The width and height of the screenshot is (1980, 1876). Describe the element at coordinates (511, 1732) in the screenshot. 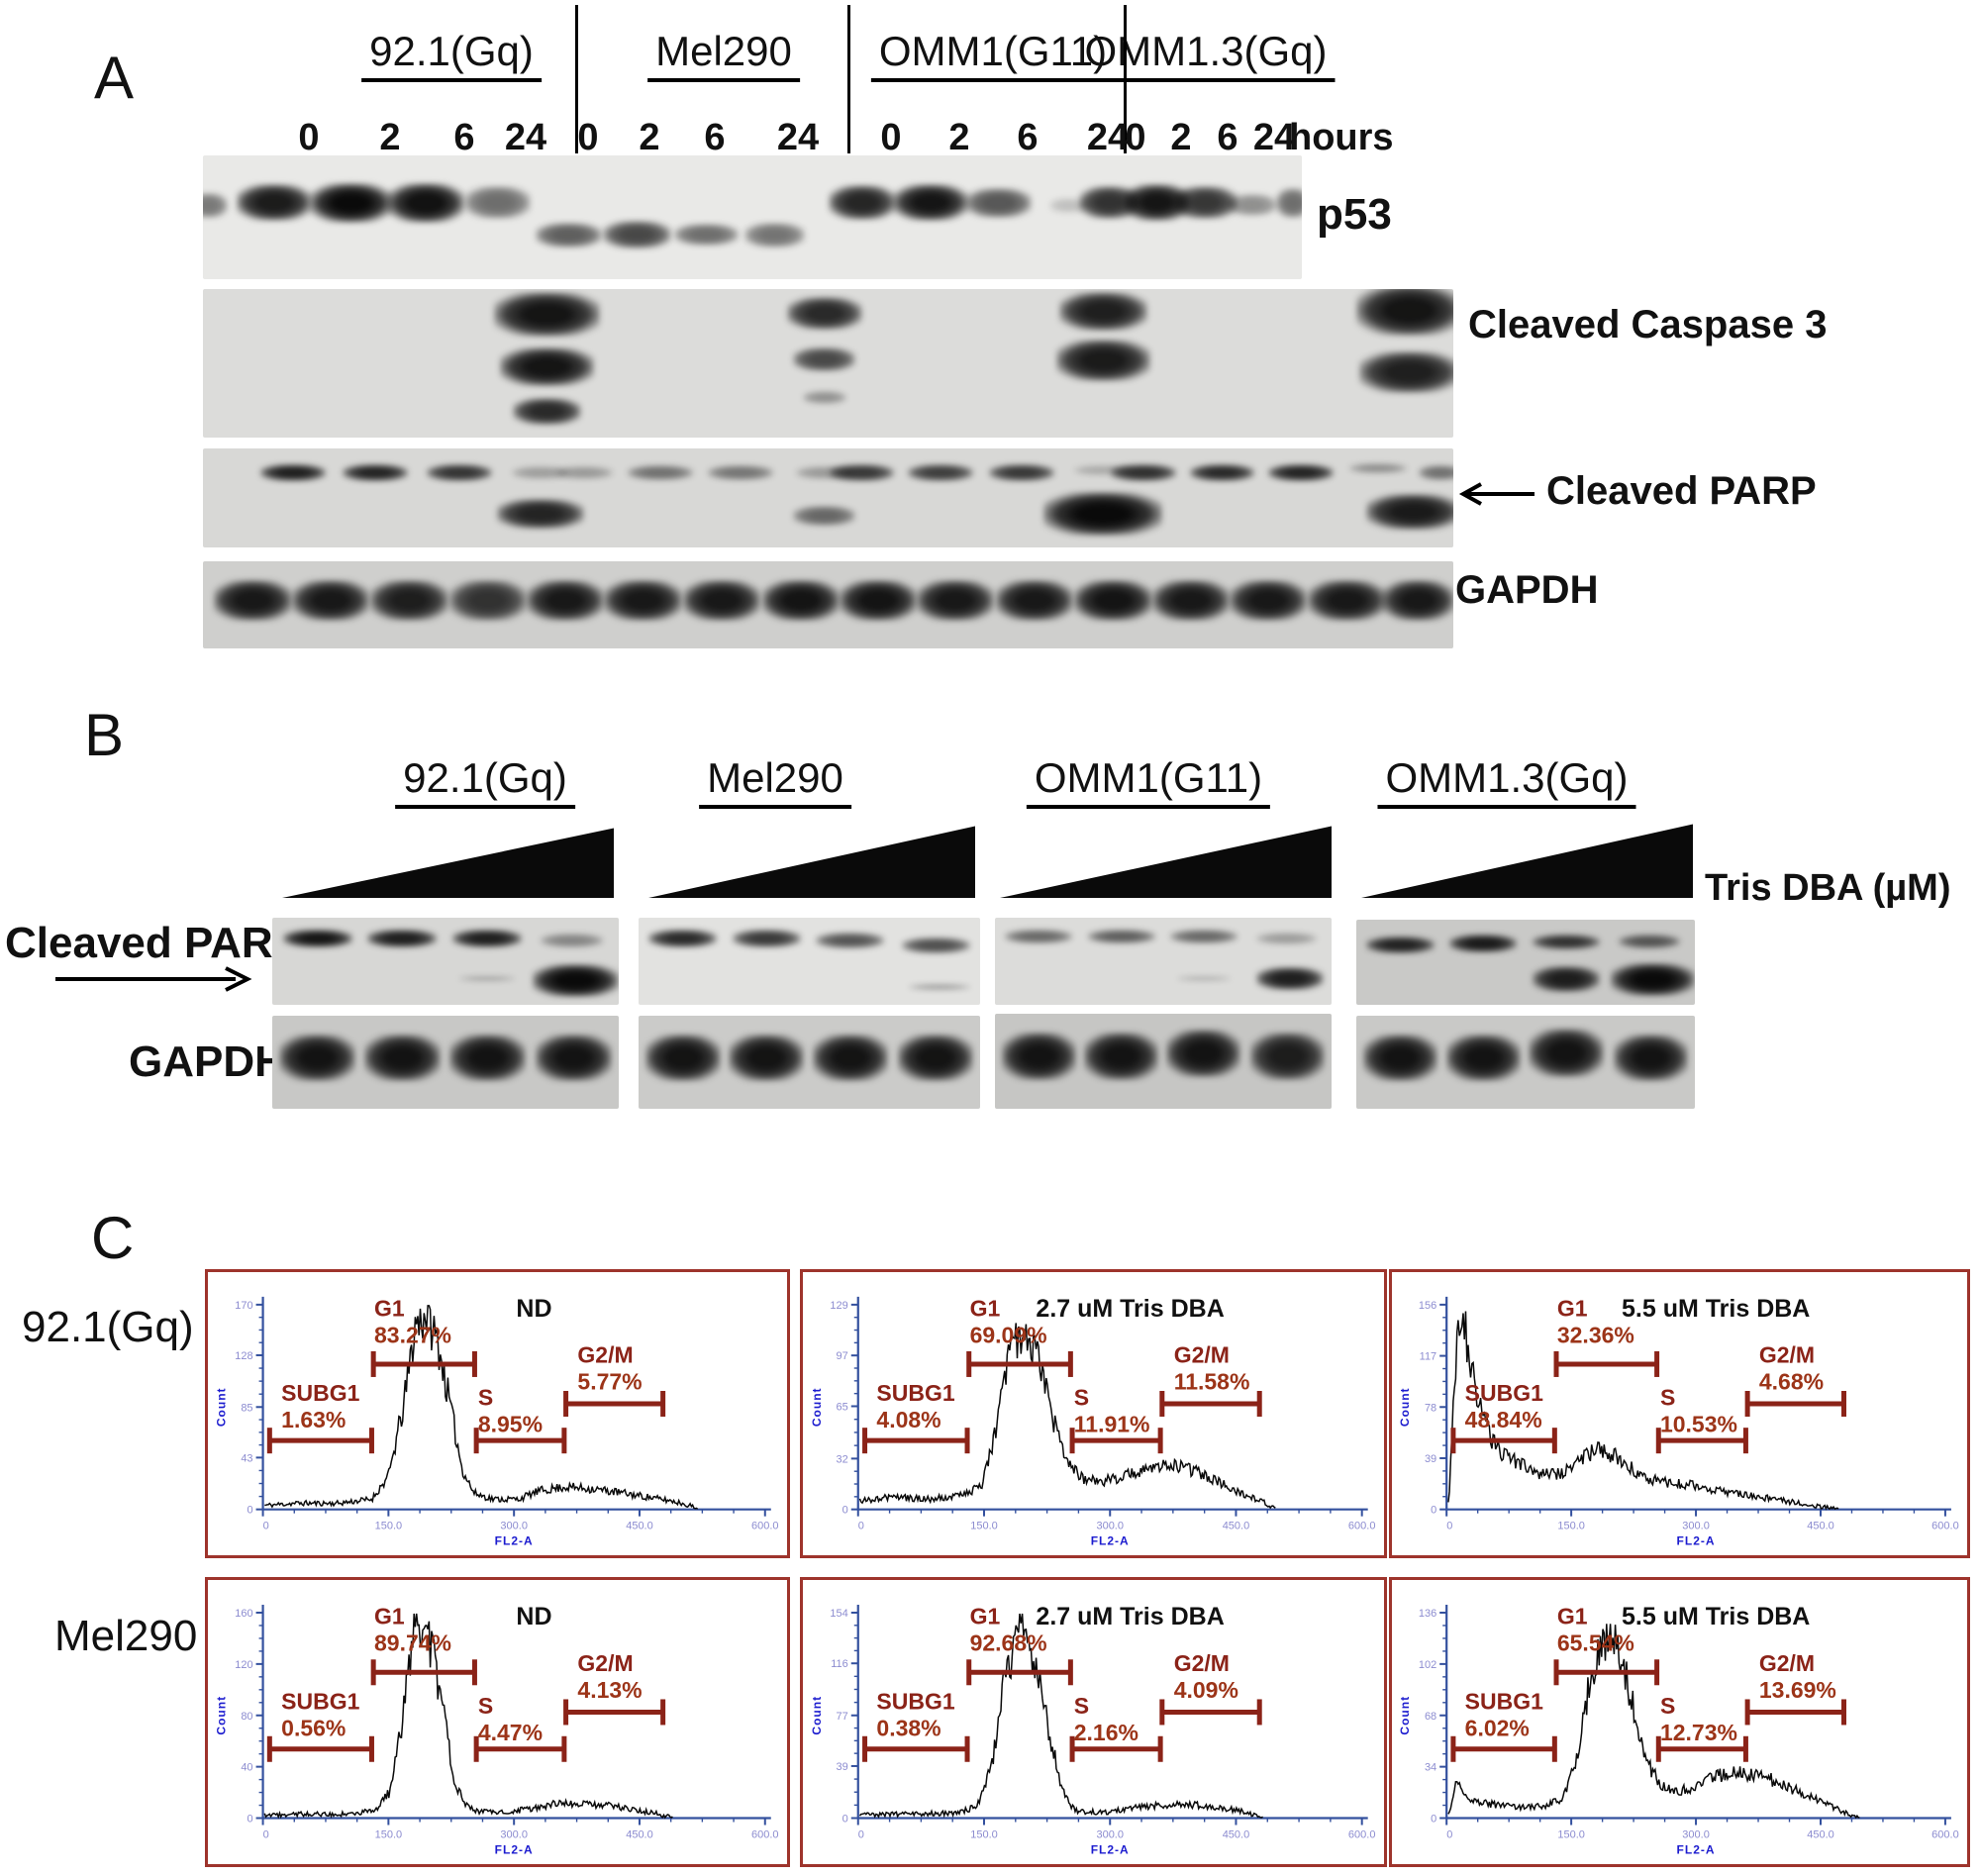

I see `gate-percentage: 4.47%` at that location.